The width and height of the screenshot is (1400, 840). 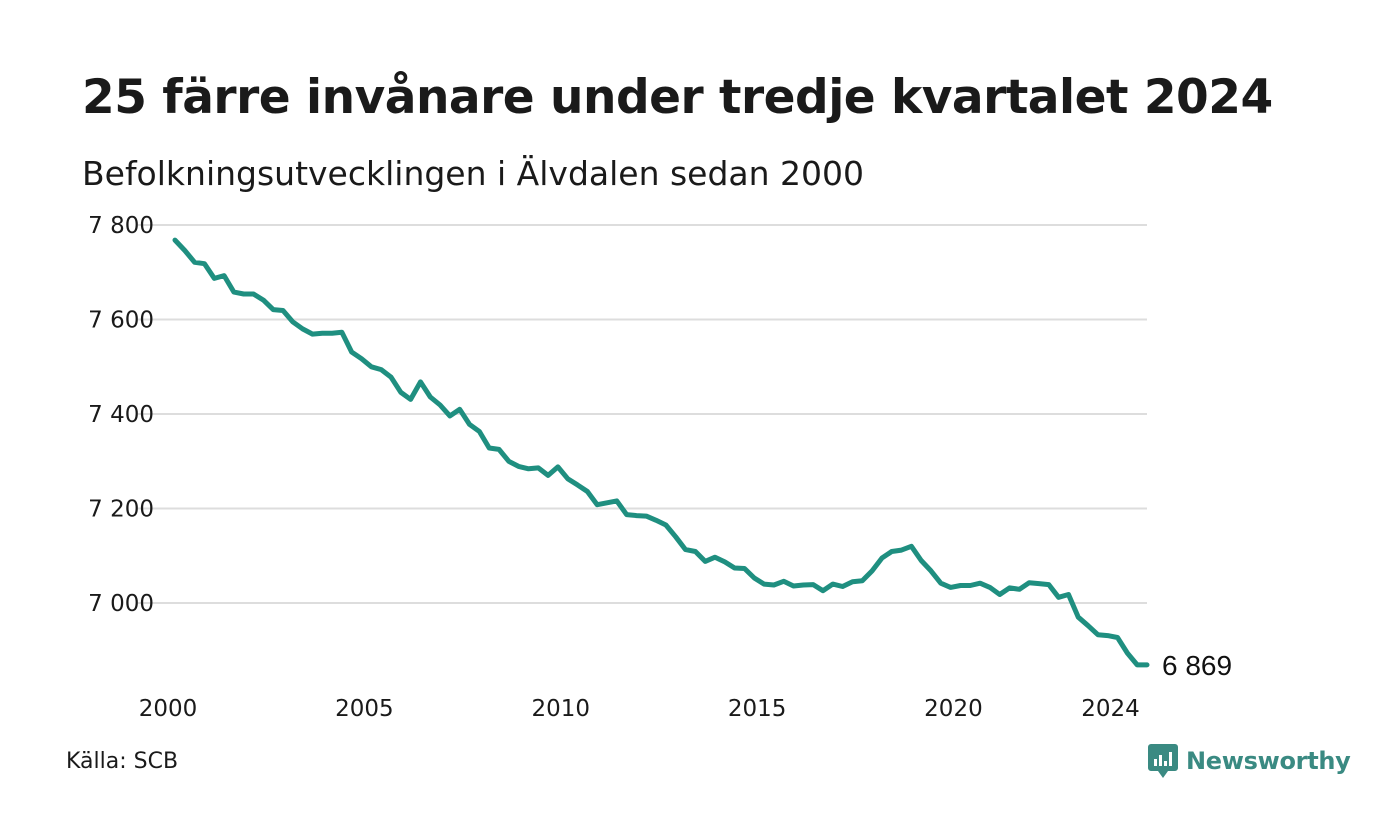 What do you see at coordinates (121, 510) in the screenshot?
I see `y-tick-label: 7 200` at bounding box center [121, 510].